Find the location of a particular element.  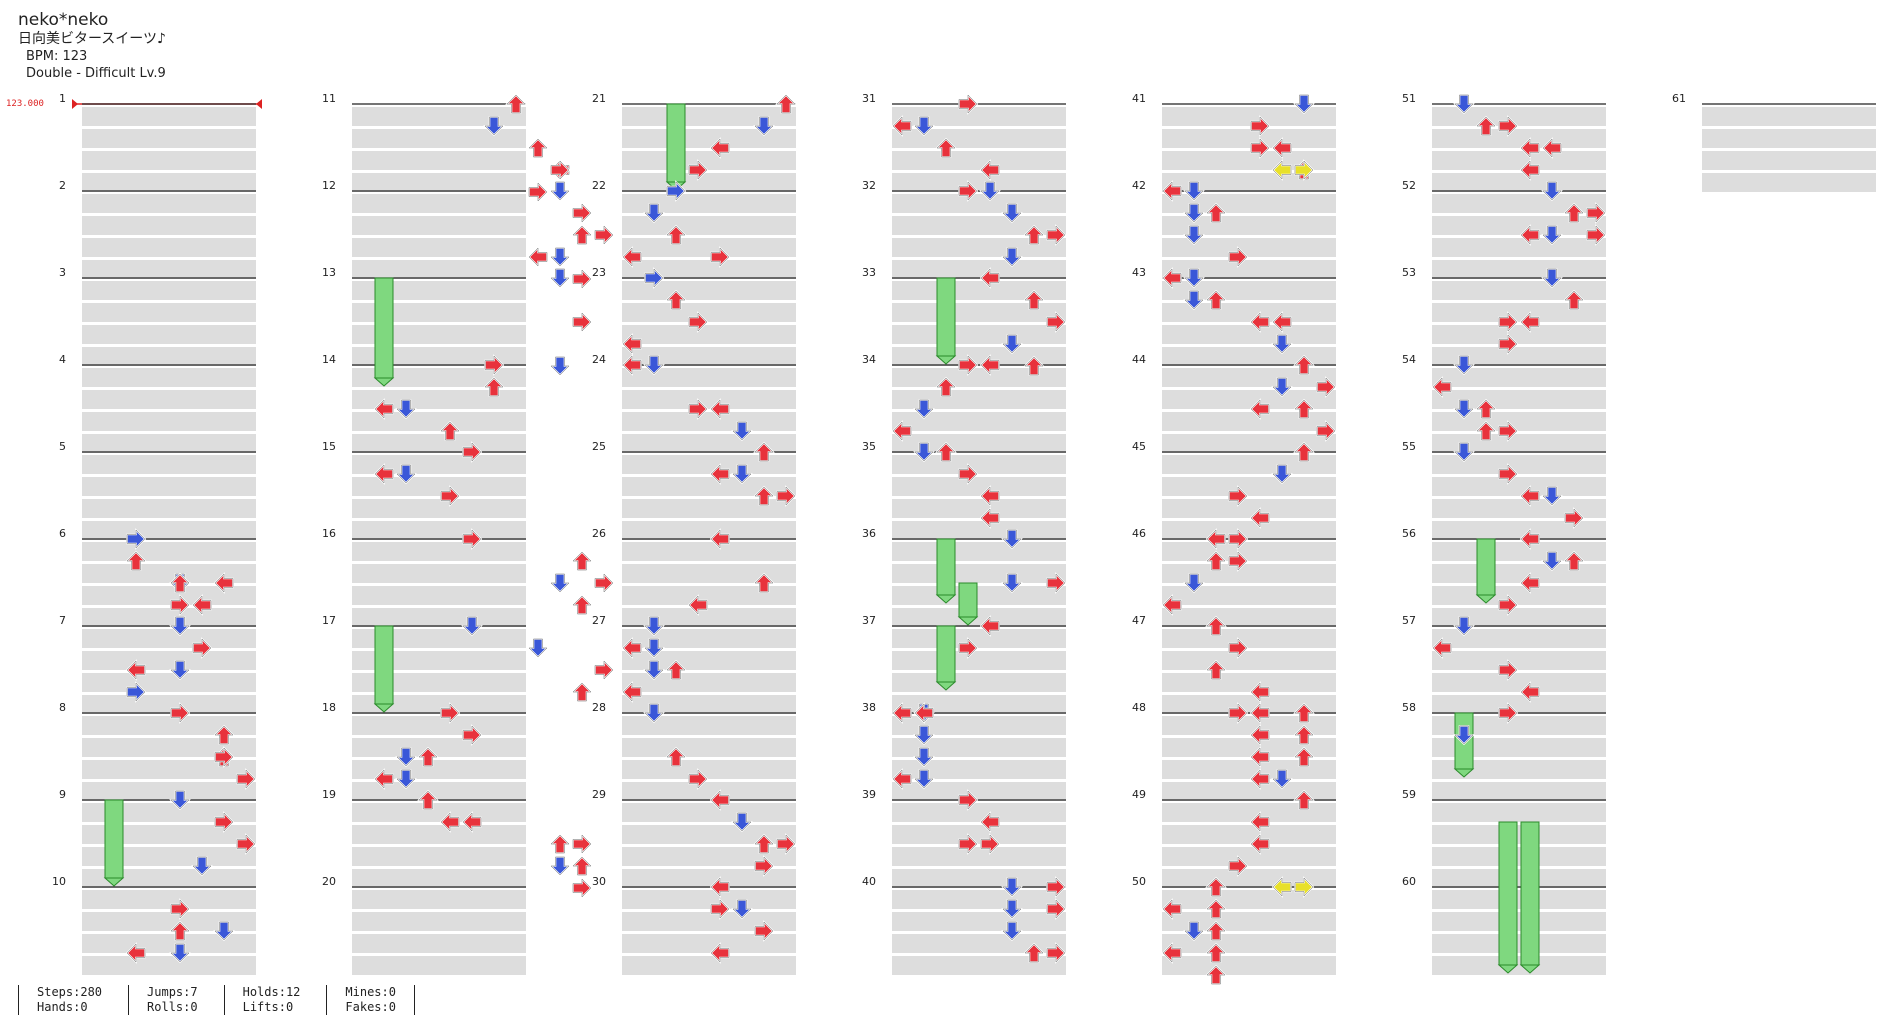

measure-30: 30 is located at coordinates (694, 925).